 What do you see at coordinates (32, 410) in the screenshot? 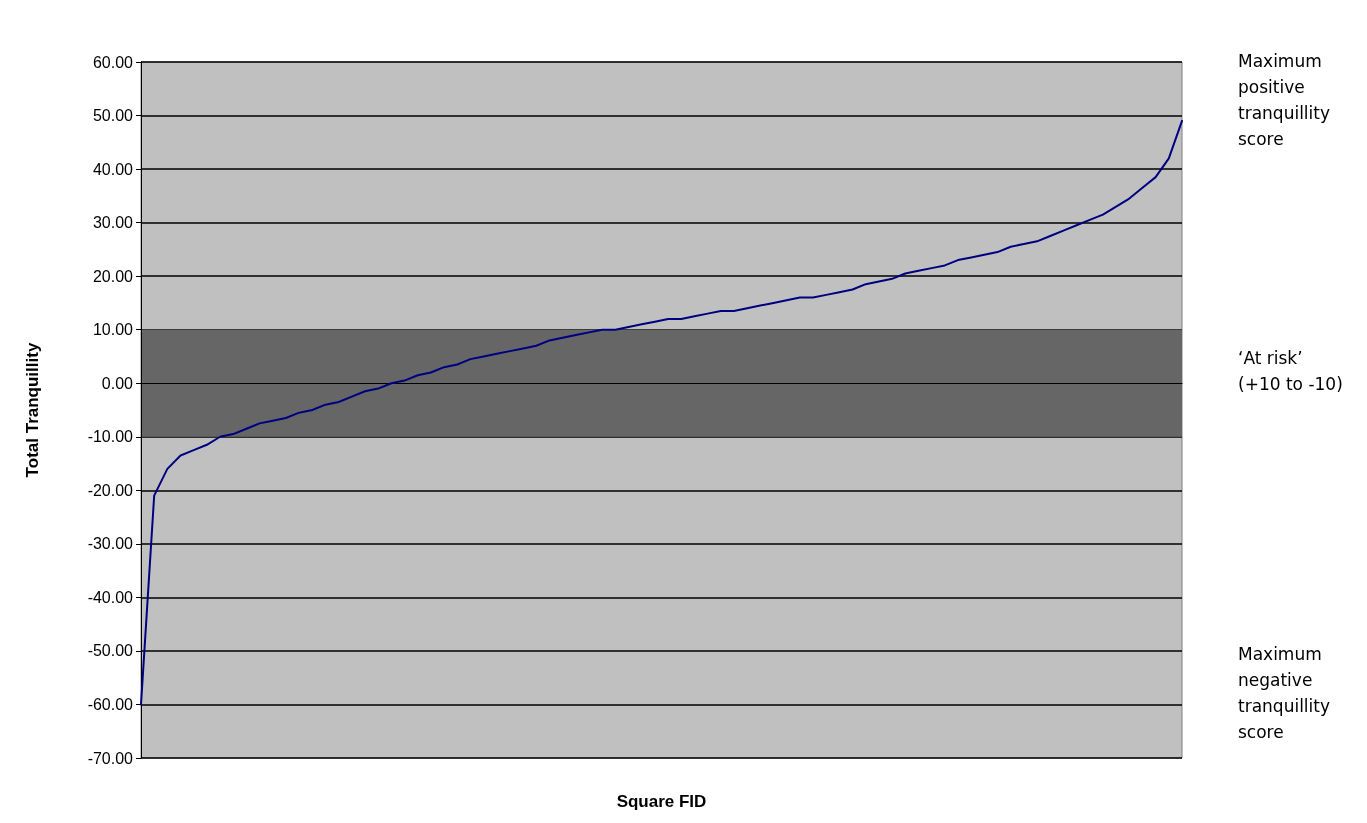
I see `y-axis-title: Total Tranquillity` at bounding box center [32, 410].